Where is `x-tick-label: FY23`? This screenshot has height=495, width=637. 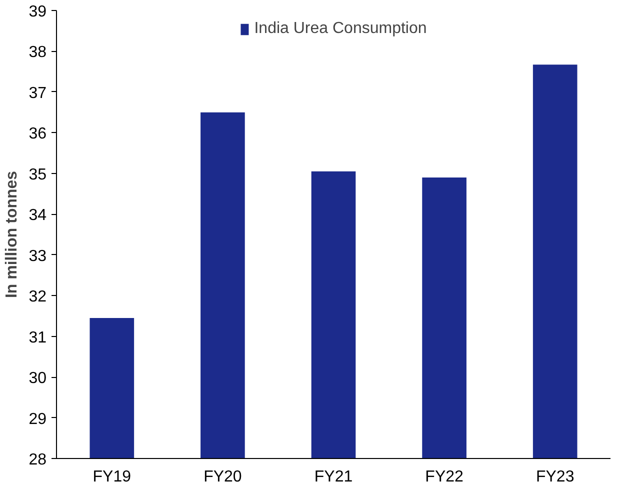
x-tick-label: FY23 is located at coordinates (555, 477).